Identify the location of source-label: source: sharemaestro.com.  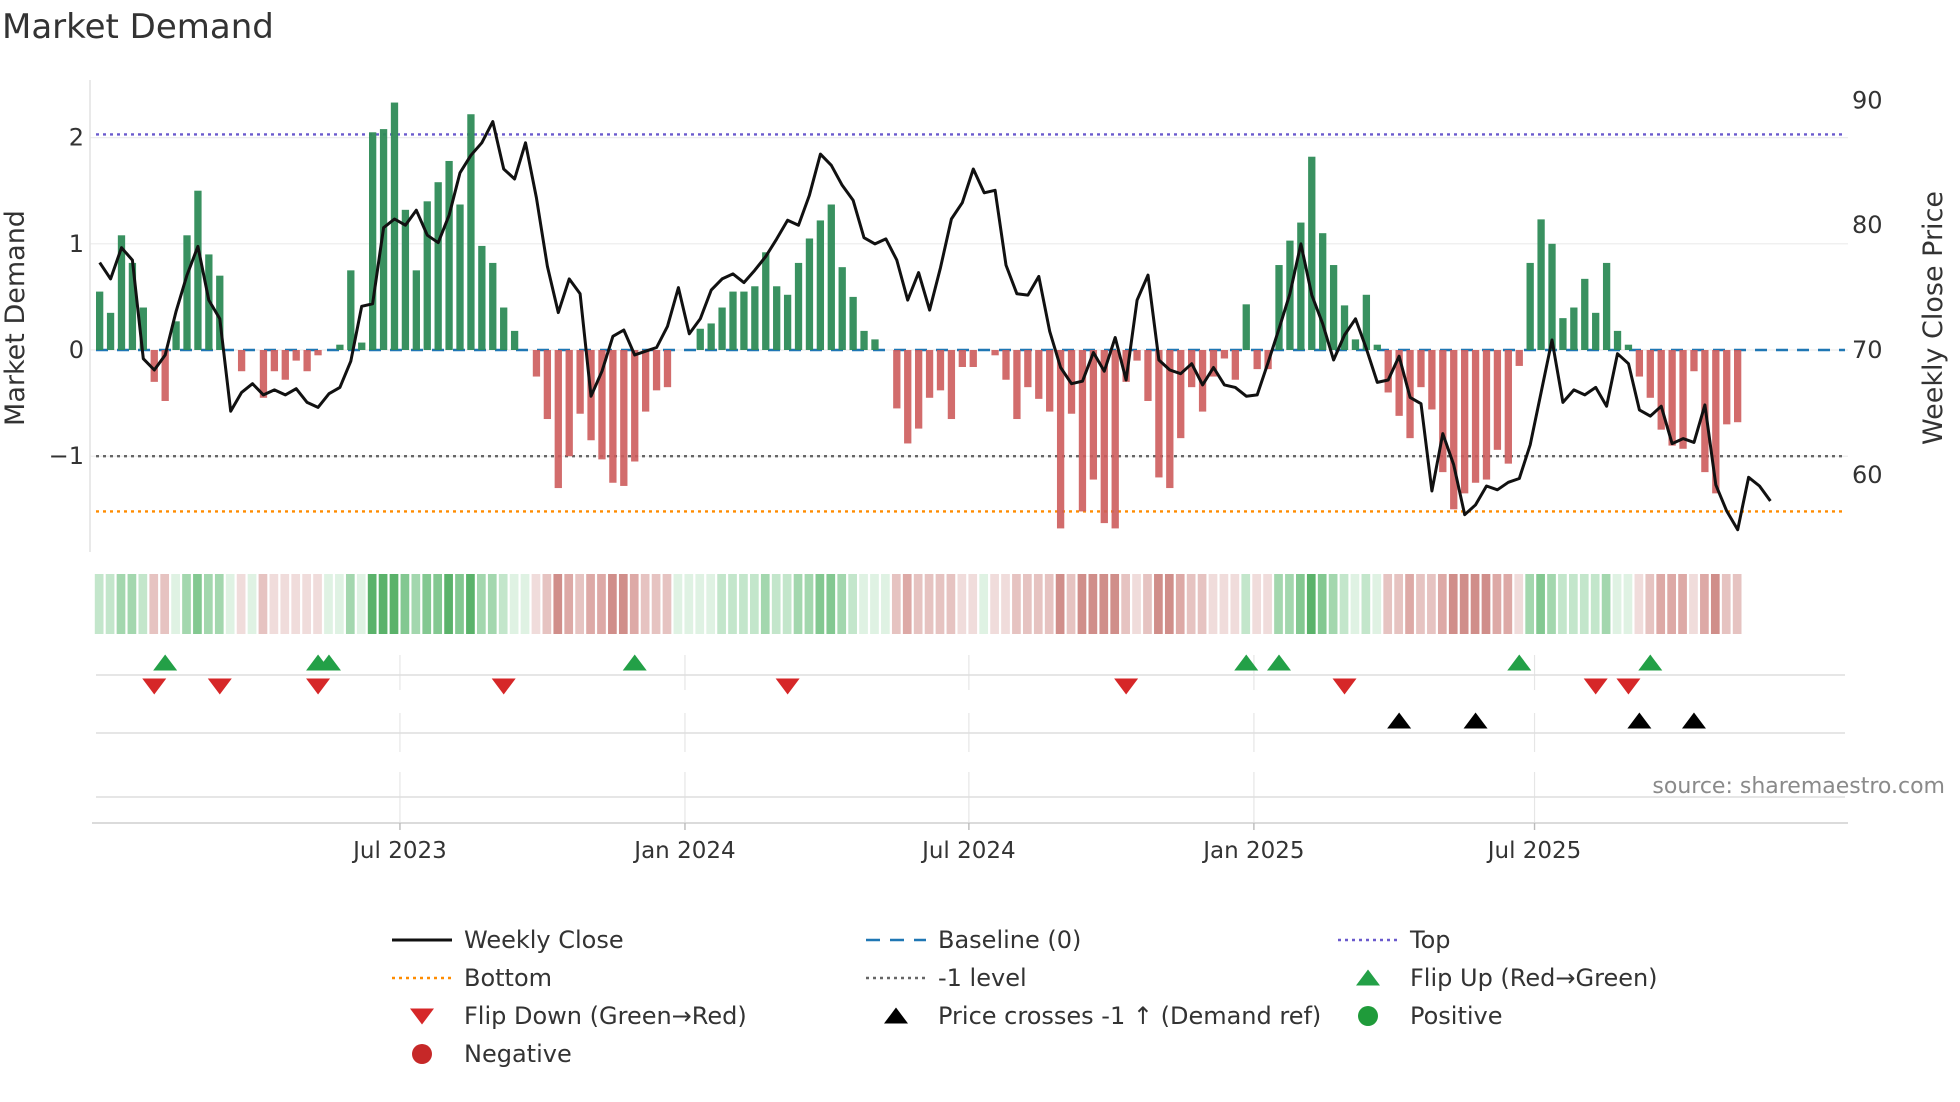
(1798, 786).